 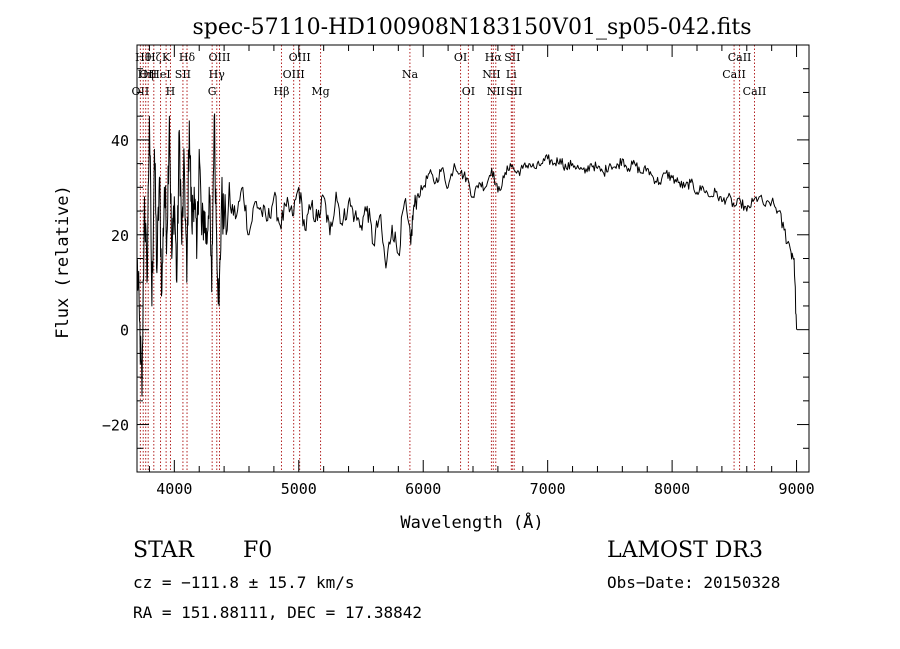 I want to click on y-tick-label: −20, so click(x=115, y=426).